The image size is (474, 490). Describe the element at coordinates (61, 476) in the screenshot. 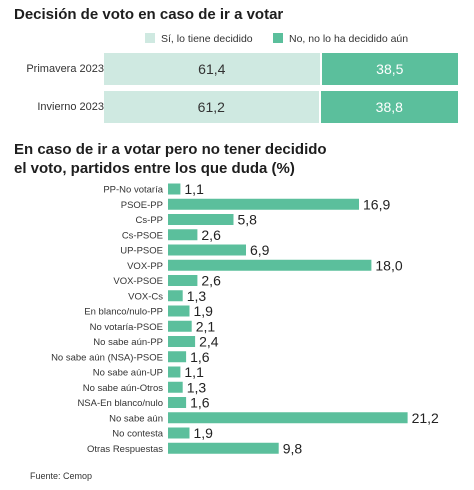

I see `source-note: Fuente: Cemop` at that location.